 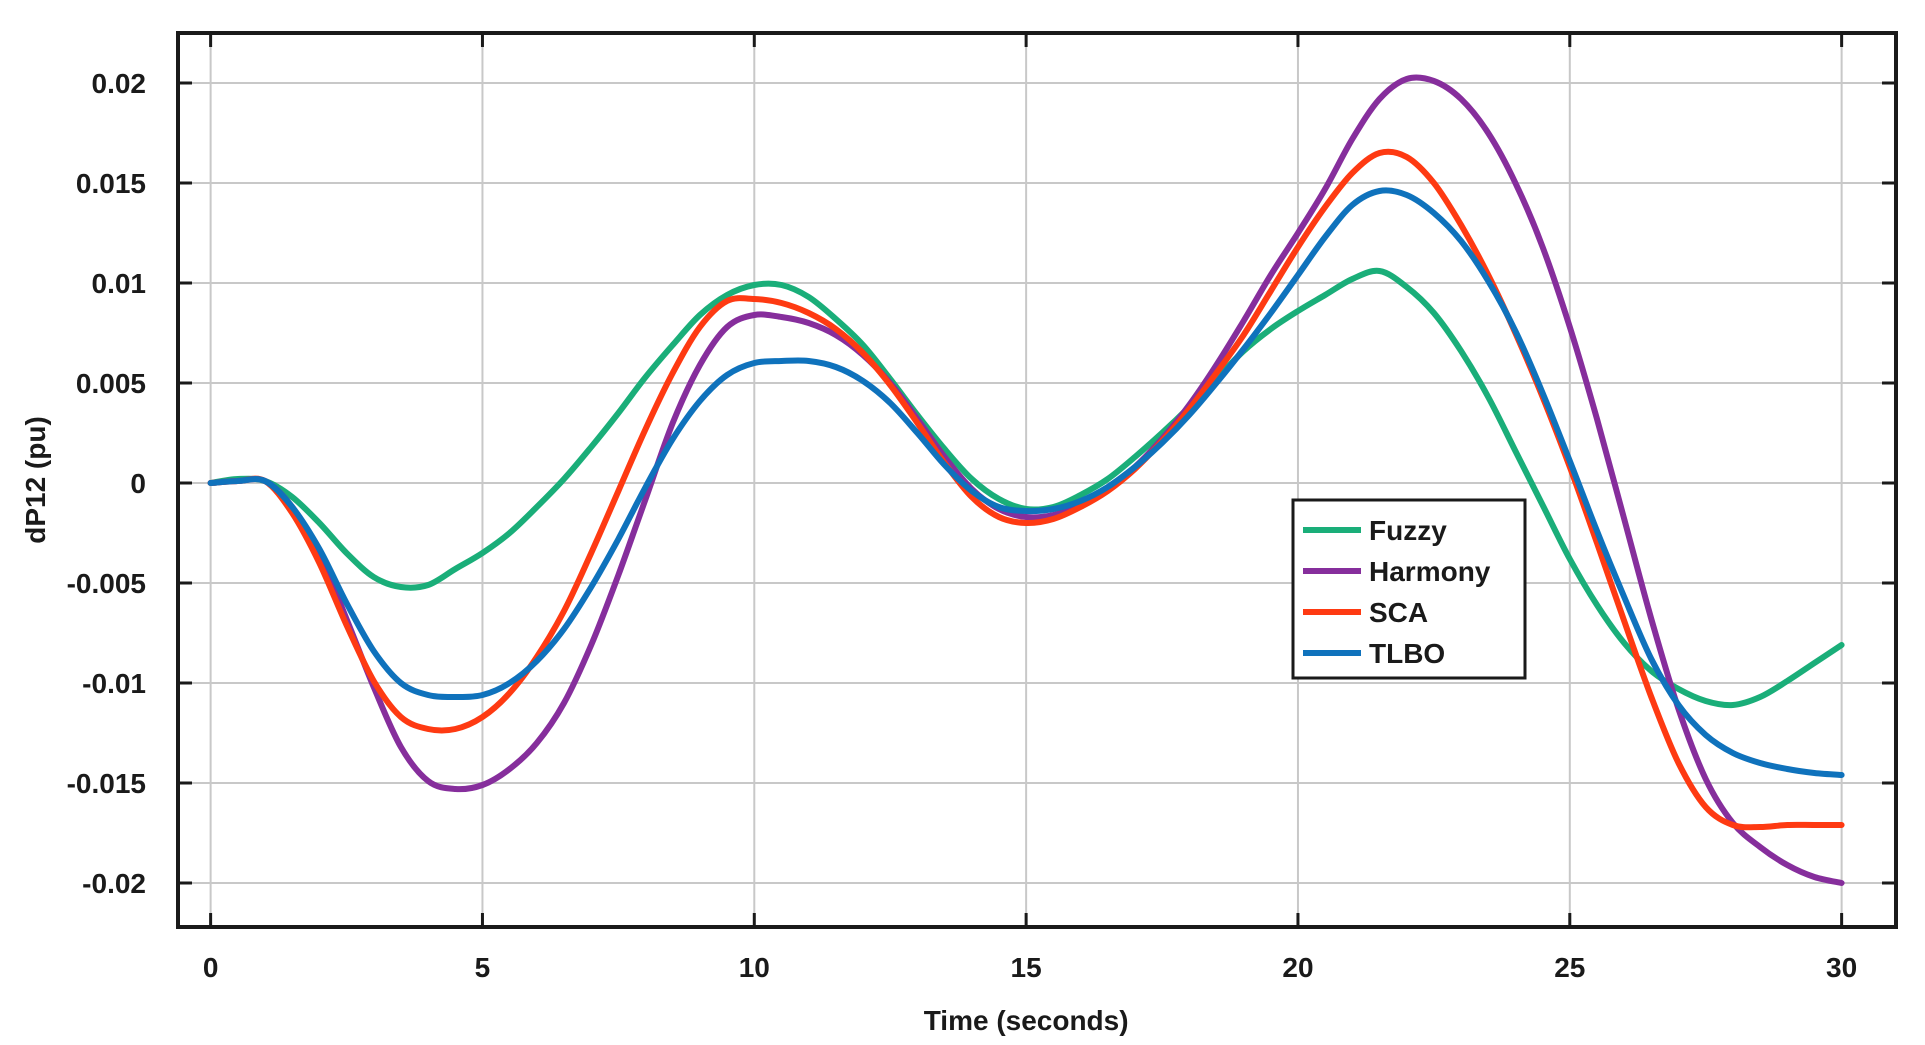 I want to click on legend-label-tlbo: TLBO, so click(x=1407, y=653).